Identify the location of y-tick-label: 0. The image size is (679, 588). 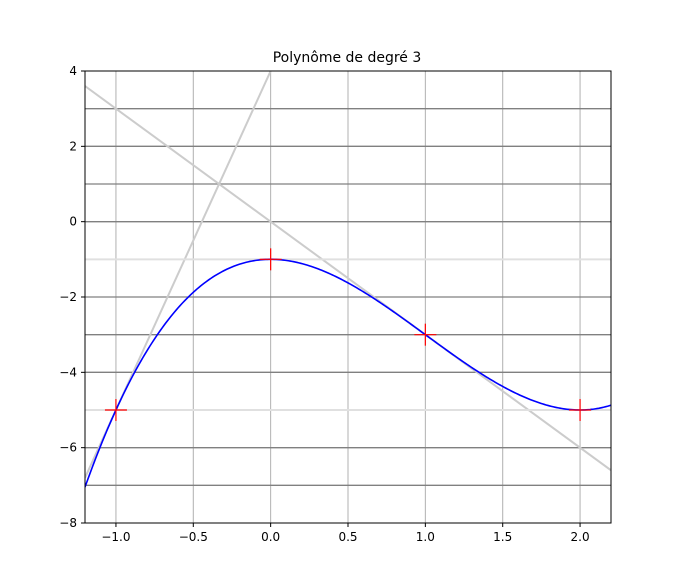
(73, 222).